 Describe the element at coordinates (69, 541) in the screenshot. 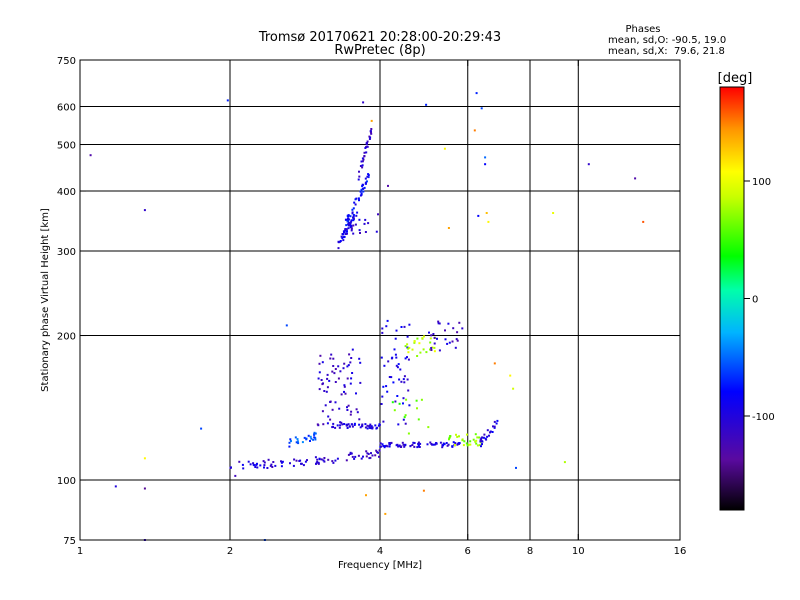

I see `y-tick-label: 75` at that location.